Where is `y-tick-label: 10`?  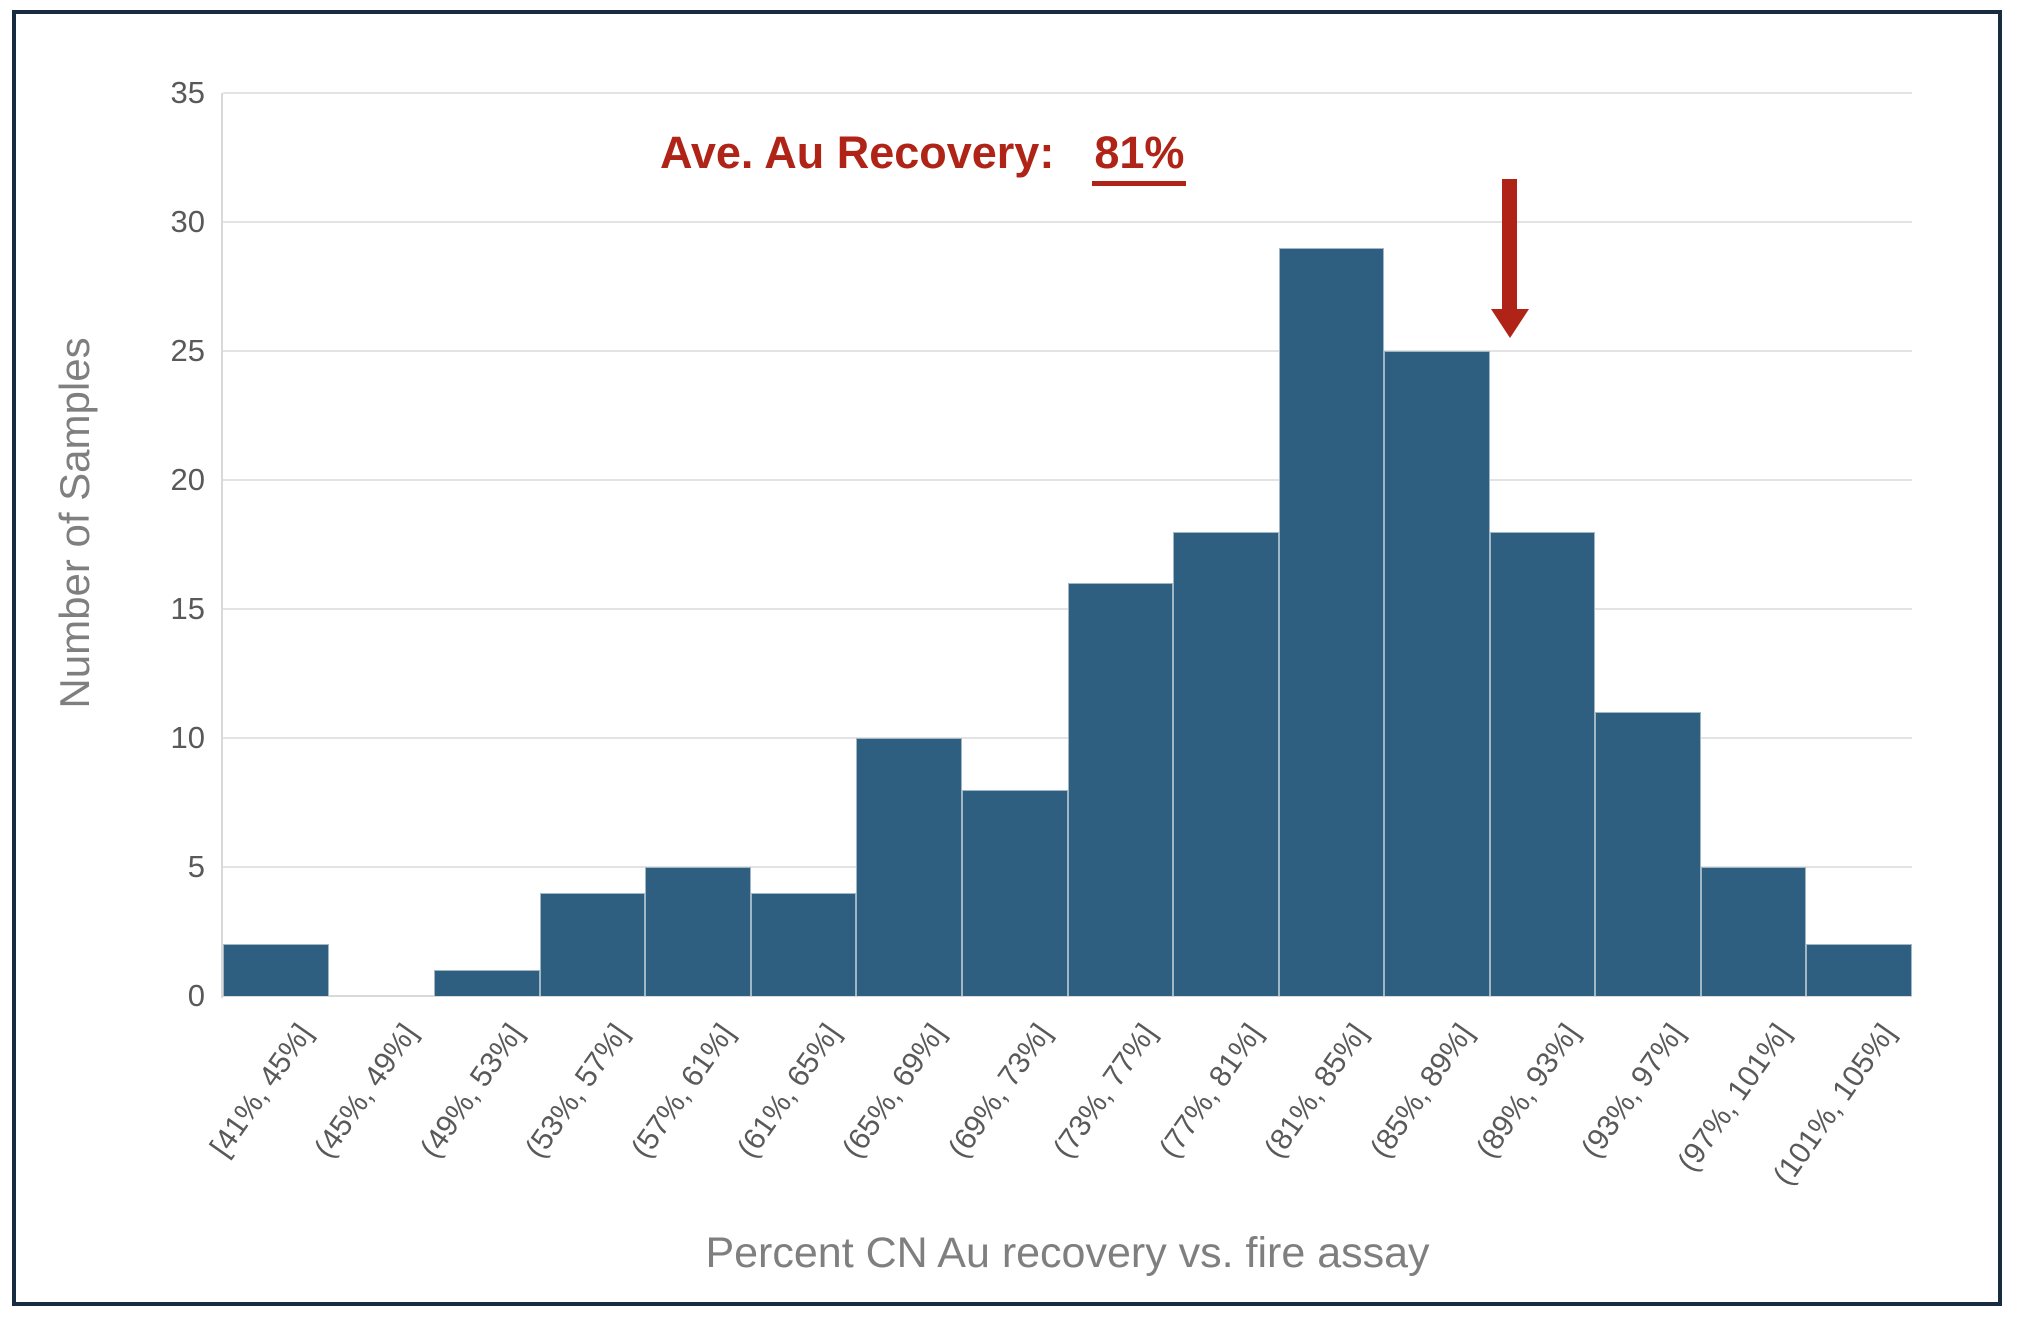 y-tick-label: 10 is located at coordinates (187, 737).